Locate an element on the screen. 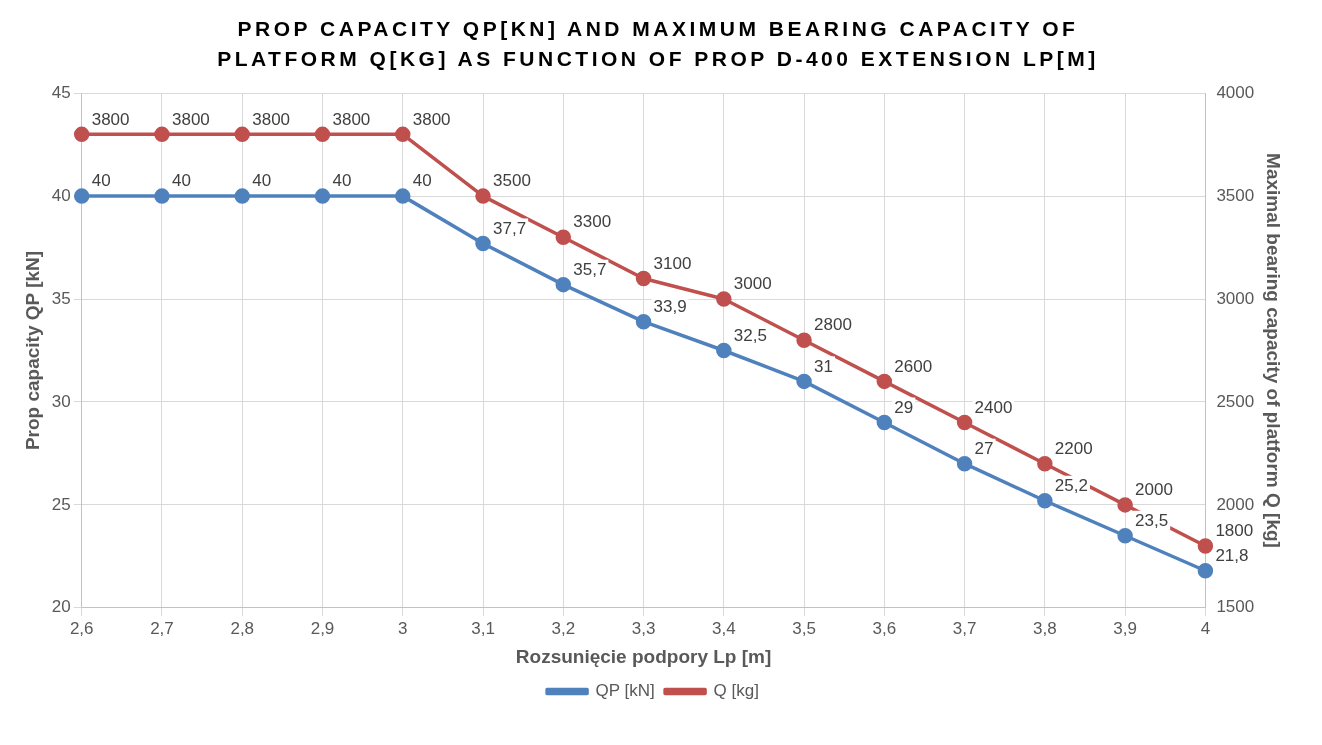 This screenshot has width=1322, height=745. chart-title: PROP CAPACITY QP[KN] AND MAXIMUM BEARING CAPACITY OF PLATFORM Q[KG] AS FUNCTION OF PROP D-400 EXTENSION LP[M] is located at coordinates (658, 44).